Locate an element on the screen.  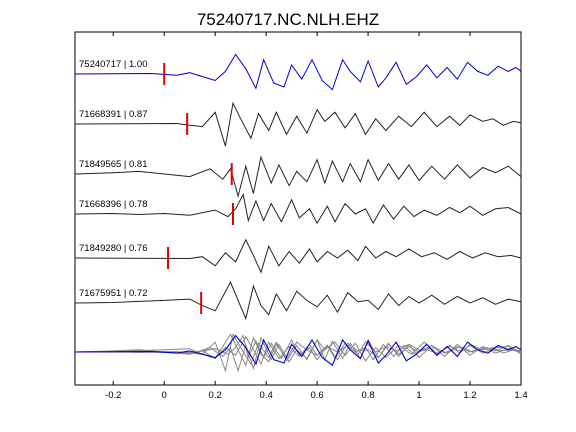
x-tick-label-7: 1.2 is located at coordinates (469, 395).